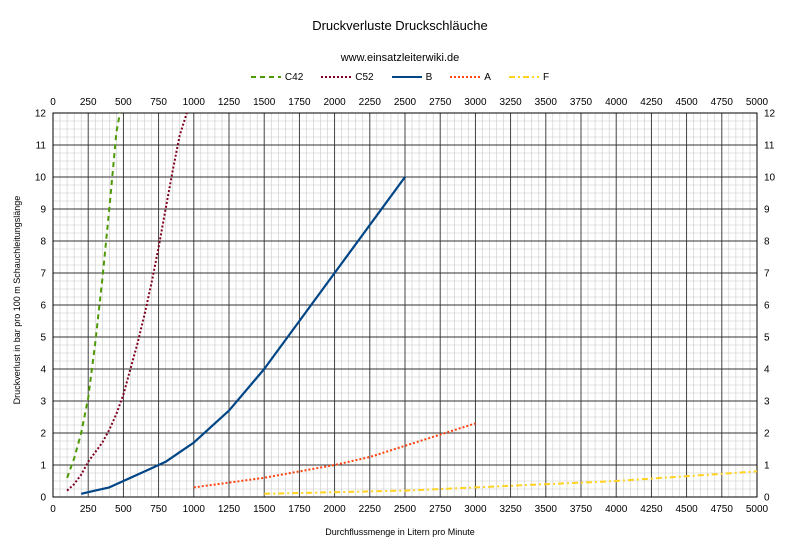  I want to click on x-tick-label-top: 2250, so click(370, 102).